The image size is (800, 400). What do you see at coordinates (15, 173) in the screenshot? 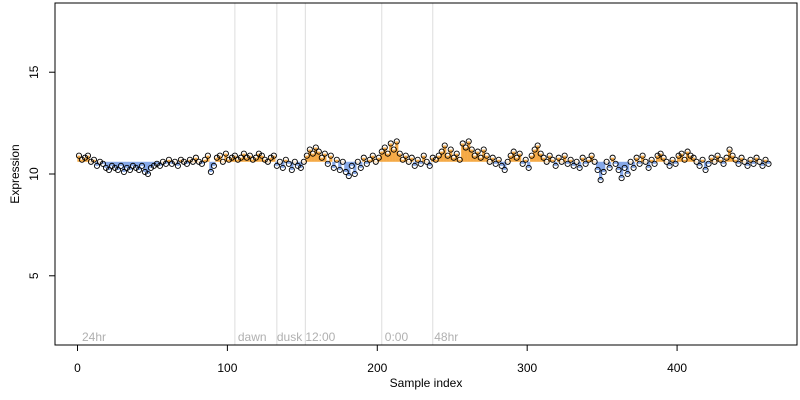
I see `y-axis-title: Expression` at bounding box center [15, 173].